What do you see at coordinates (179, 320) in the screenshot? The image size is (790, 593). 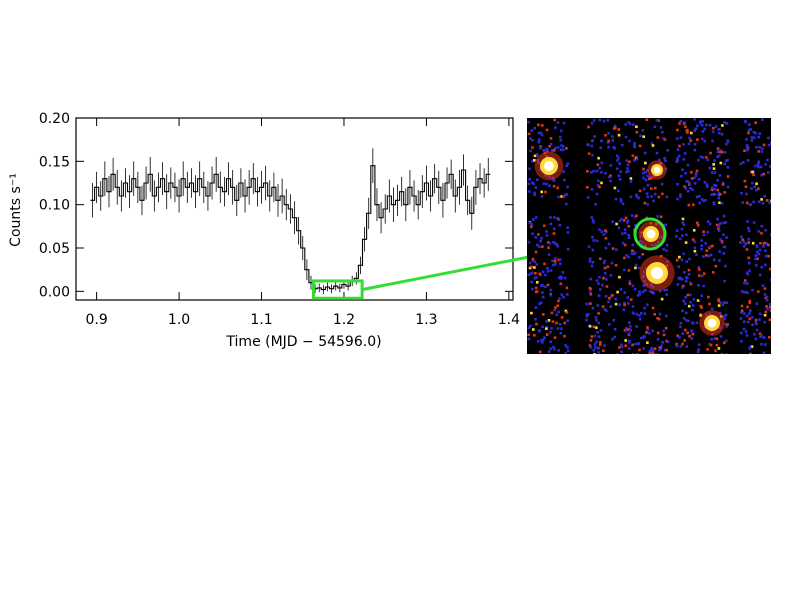 I see `x-tick-label: 1.0` at bounding box center [179, 320].